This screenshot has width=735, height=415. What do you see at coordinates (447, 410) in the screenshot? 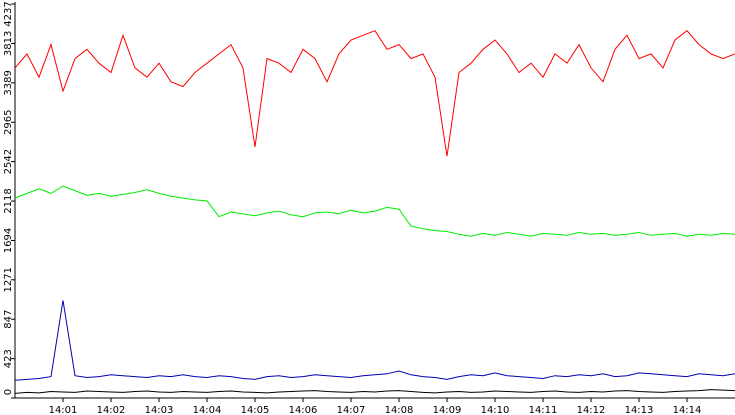
I see `x-tick-label: 14:09` at bounding box center [447, 410].